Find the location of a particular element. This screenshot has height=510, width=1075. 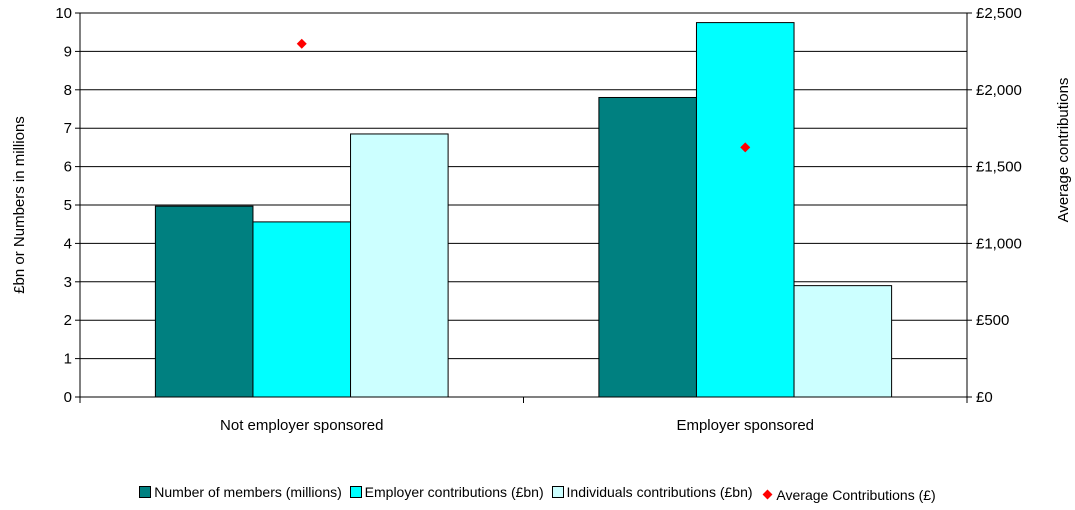

left-axis-ticks: 0 1 2 3 4 5 6 7 8 9 10 is located at coordinates (63, 205).